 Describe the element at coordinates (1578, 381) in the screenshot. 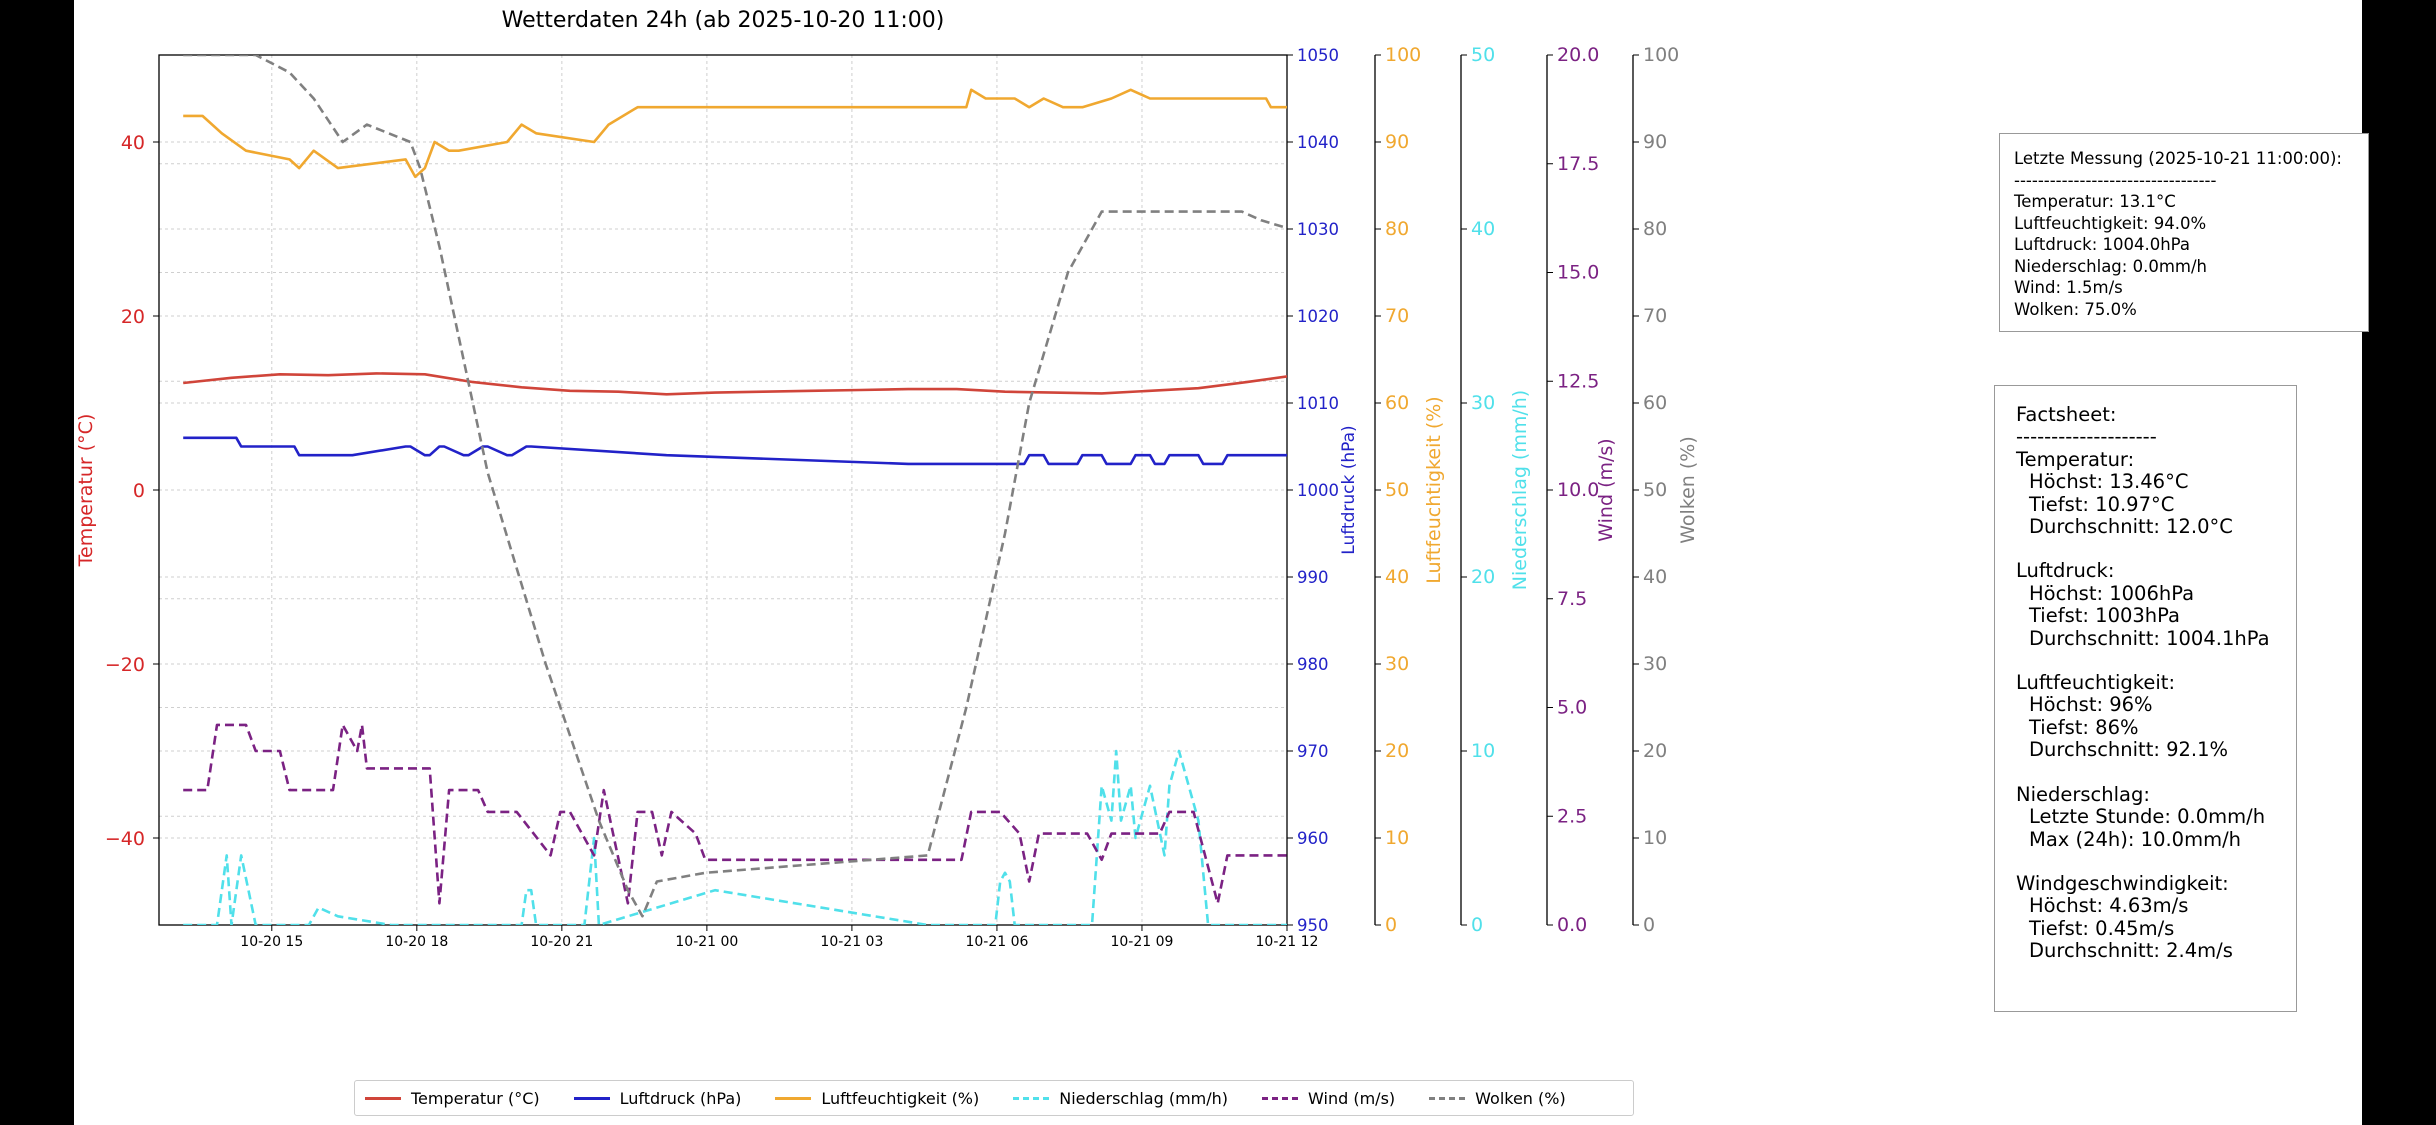

I see `y-tick-label: 12.5` at that location.